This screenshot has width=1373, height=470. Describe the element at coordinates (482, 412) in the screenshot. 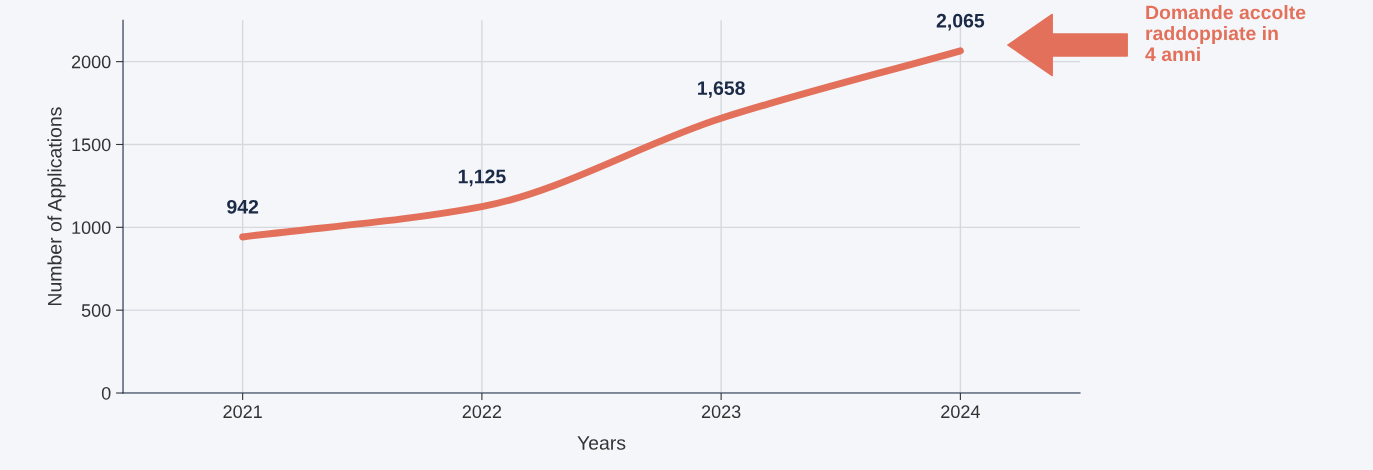

I see `x-tick-label: 2022` at that location.